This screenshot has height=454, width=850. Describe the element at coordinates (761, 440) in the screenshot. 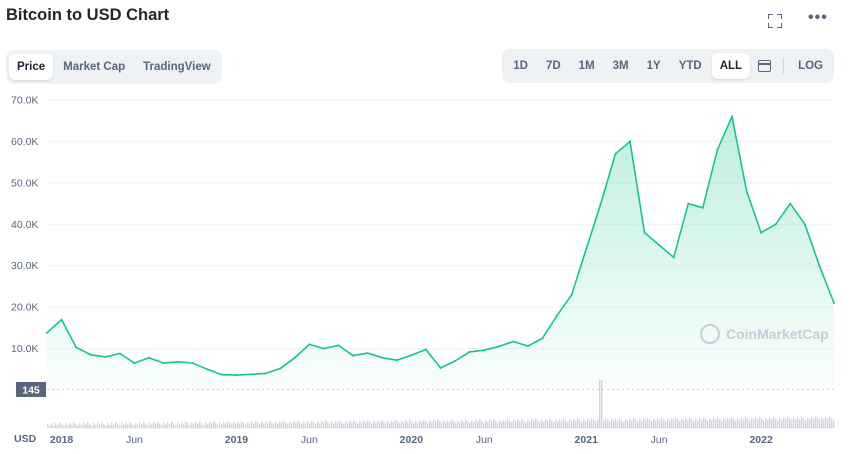

I see `x-tick-label: 2022` at that location.